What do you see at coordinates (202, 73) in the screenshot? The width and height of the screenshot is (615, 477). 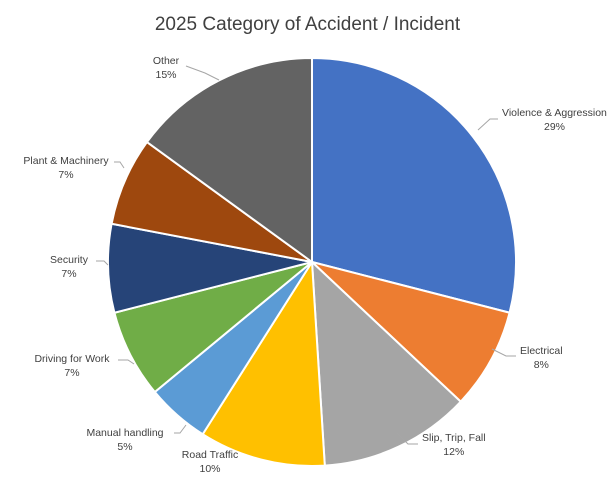 I see `leader-line-other` at bounding box center [202, 73].